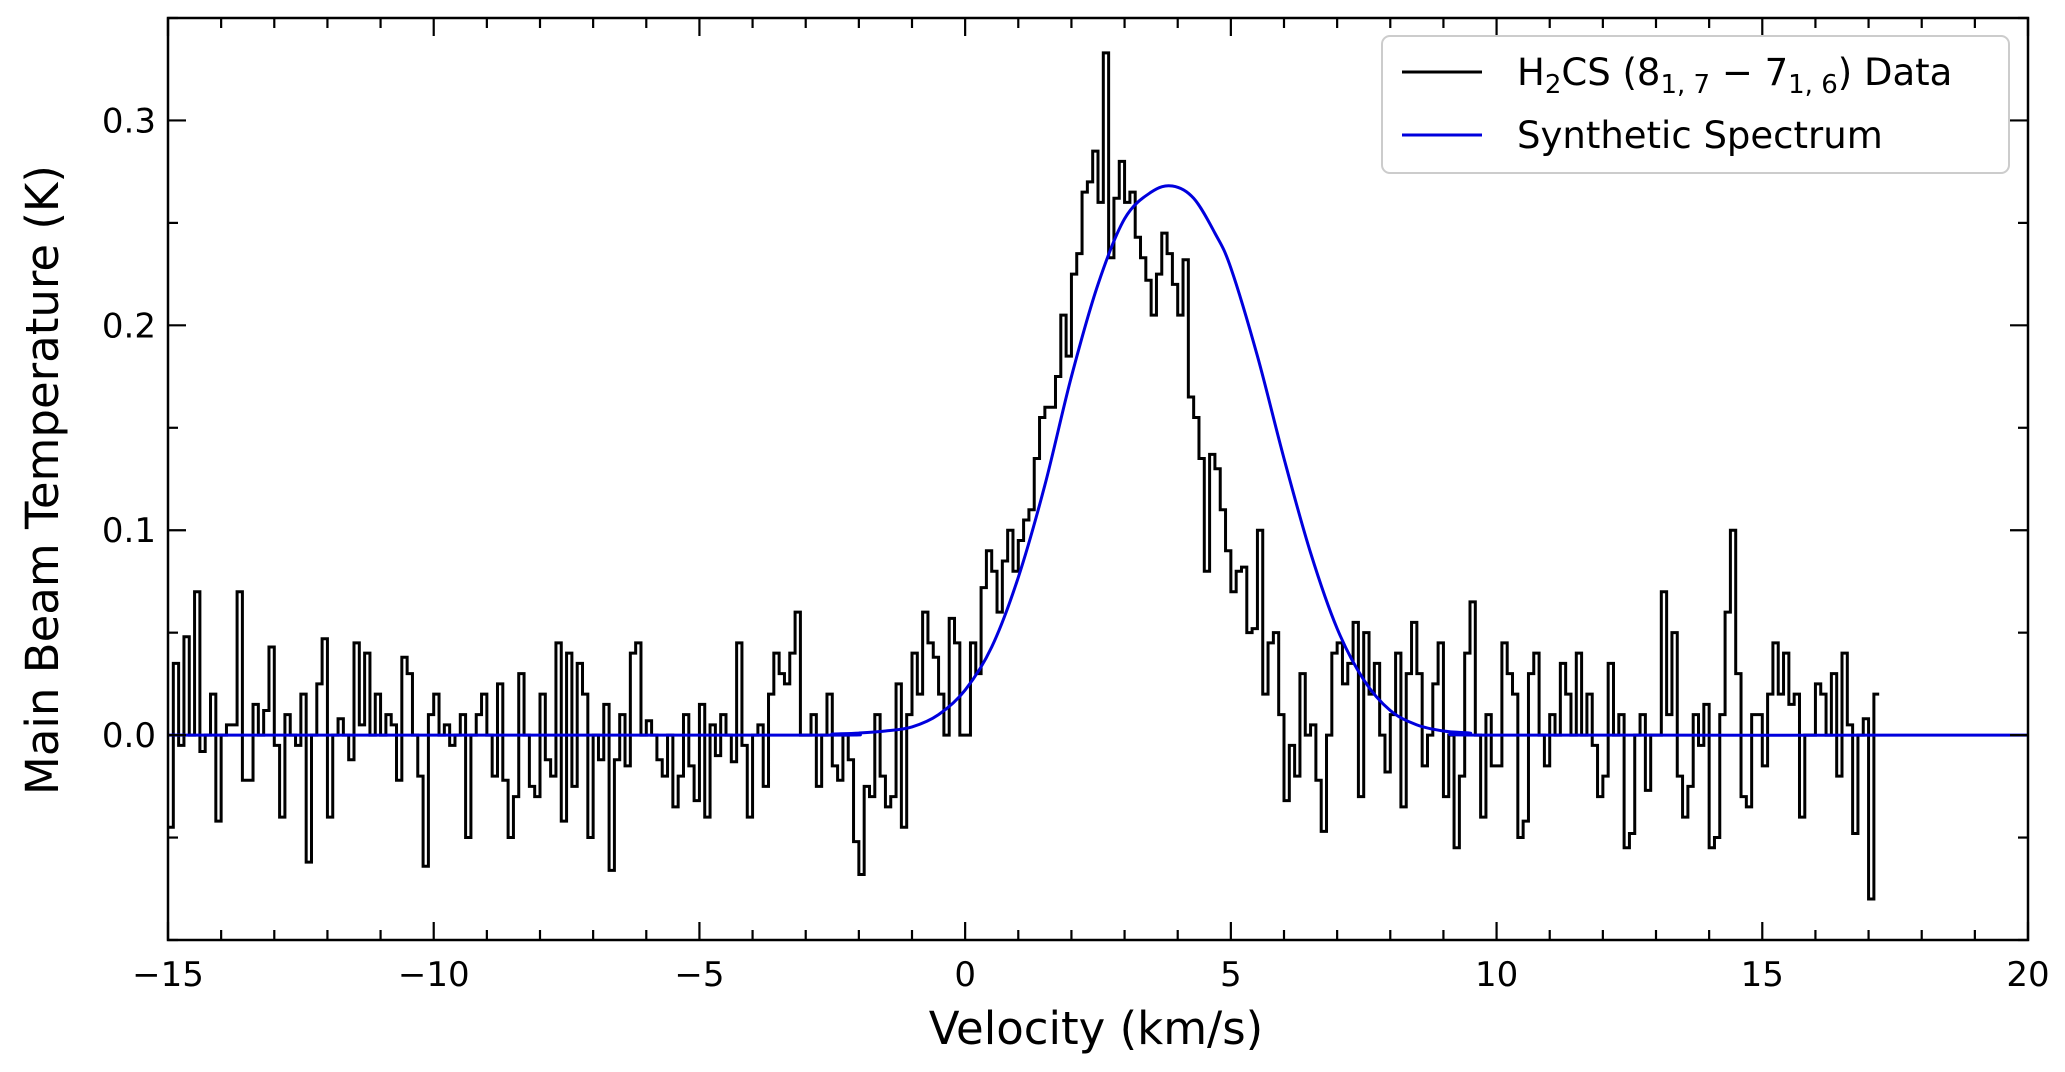 This screenshot has height=1072, width=2065. I want to click on y-tick-label: 0.2, so click(129, 326).